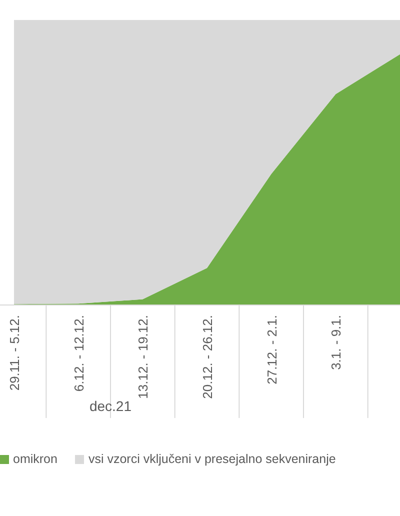 This screenshot has height=516, width=400. I want to click on x-tick-label: 20.12. - 26.12., so click(207, 357).